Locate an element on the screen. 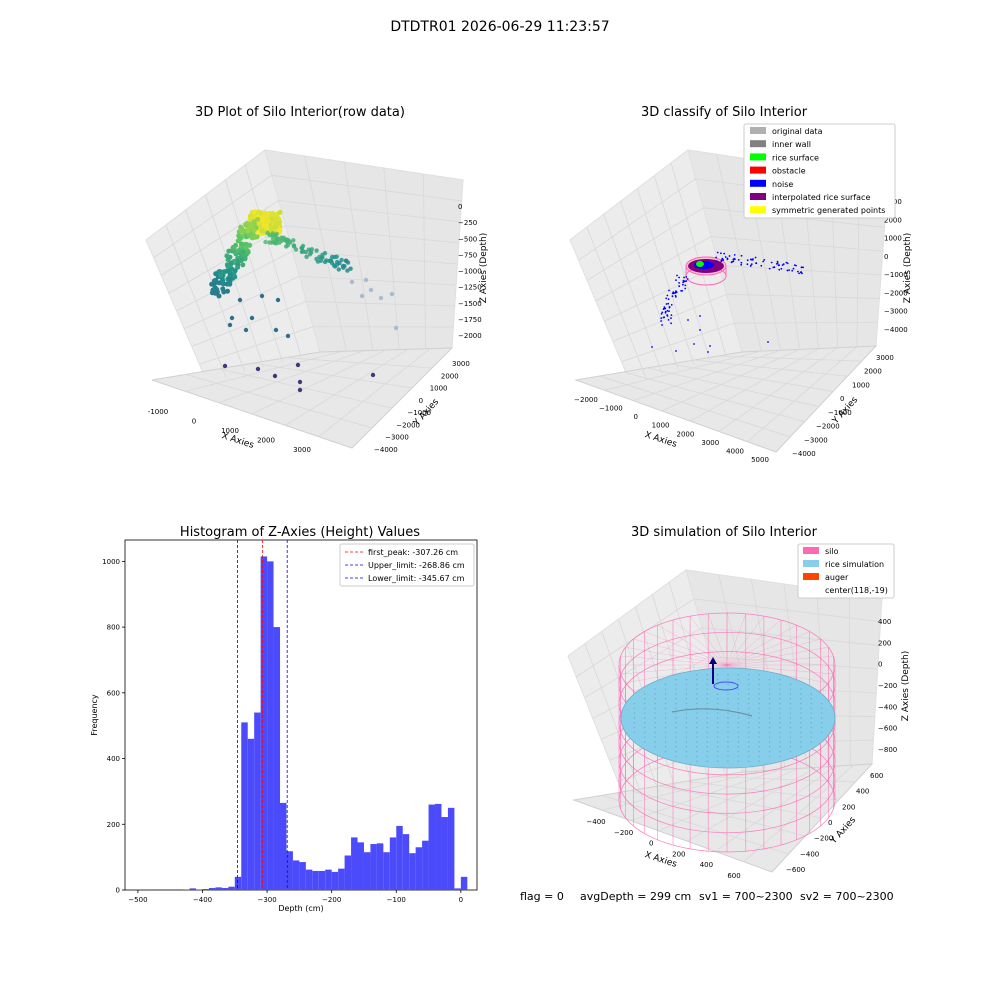 The width and height of the screenshot is (1000, 1000). legend-label: auger is located at coordinates (837, 577).